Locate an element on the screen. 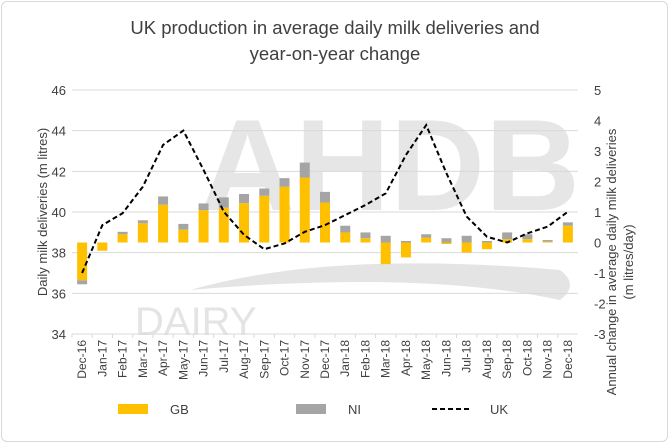  y-right-tick-label: 4 is located at coordinates (597, 121).